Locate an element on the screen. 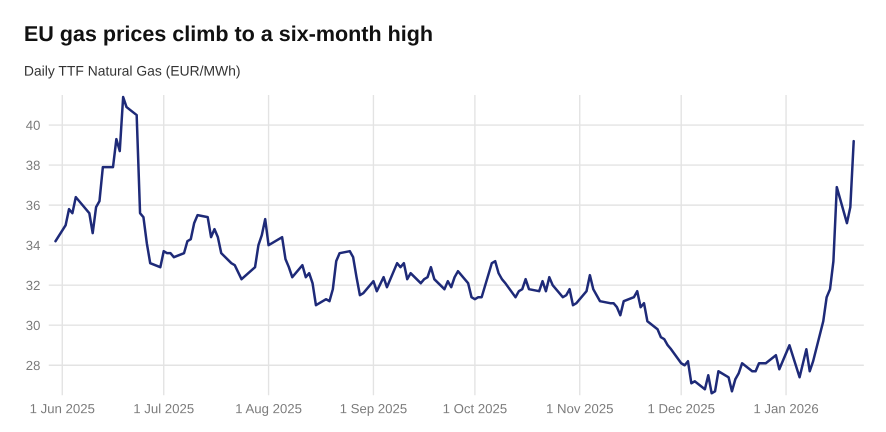 The width and height of the screenshot is (886, 432). chart-subtitle: Daily TTF Natural Gas (EUR/MWh) is located at coordinates (132, 72).